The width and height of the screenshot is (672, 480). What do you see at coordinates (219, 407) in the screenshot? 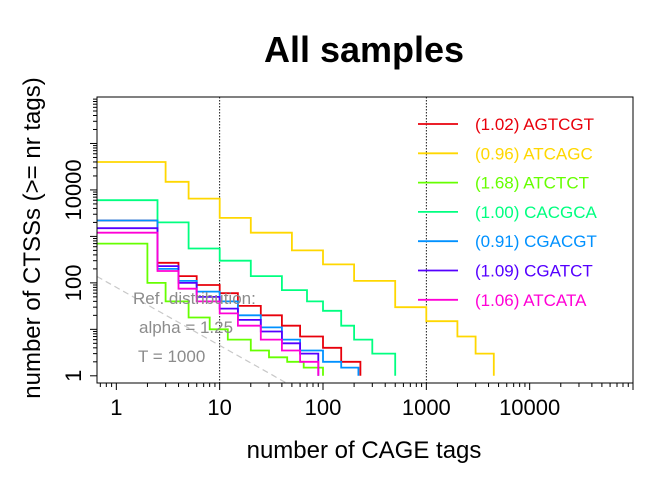
I see `x-tick-label: 10` at bounding box center [219, 407].